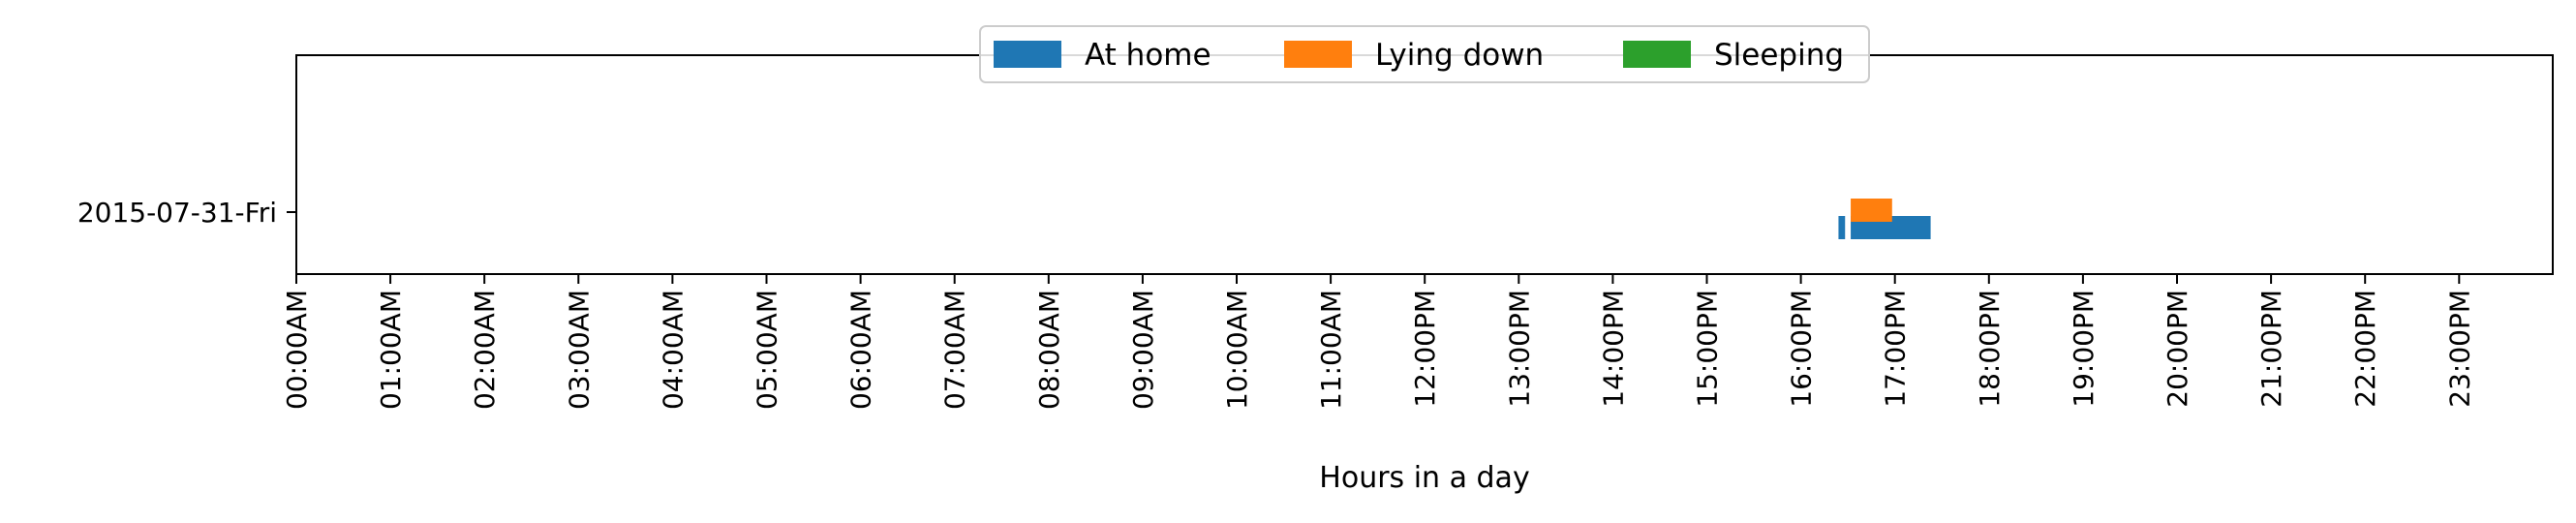 This screenshot has width=2576, height=523. I want to click on x-tick-label: 17:00PM, so click(1896, 349).